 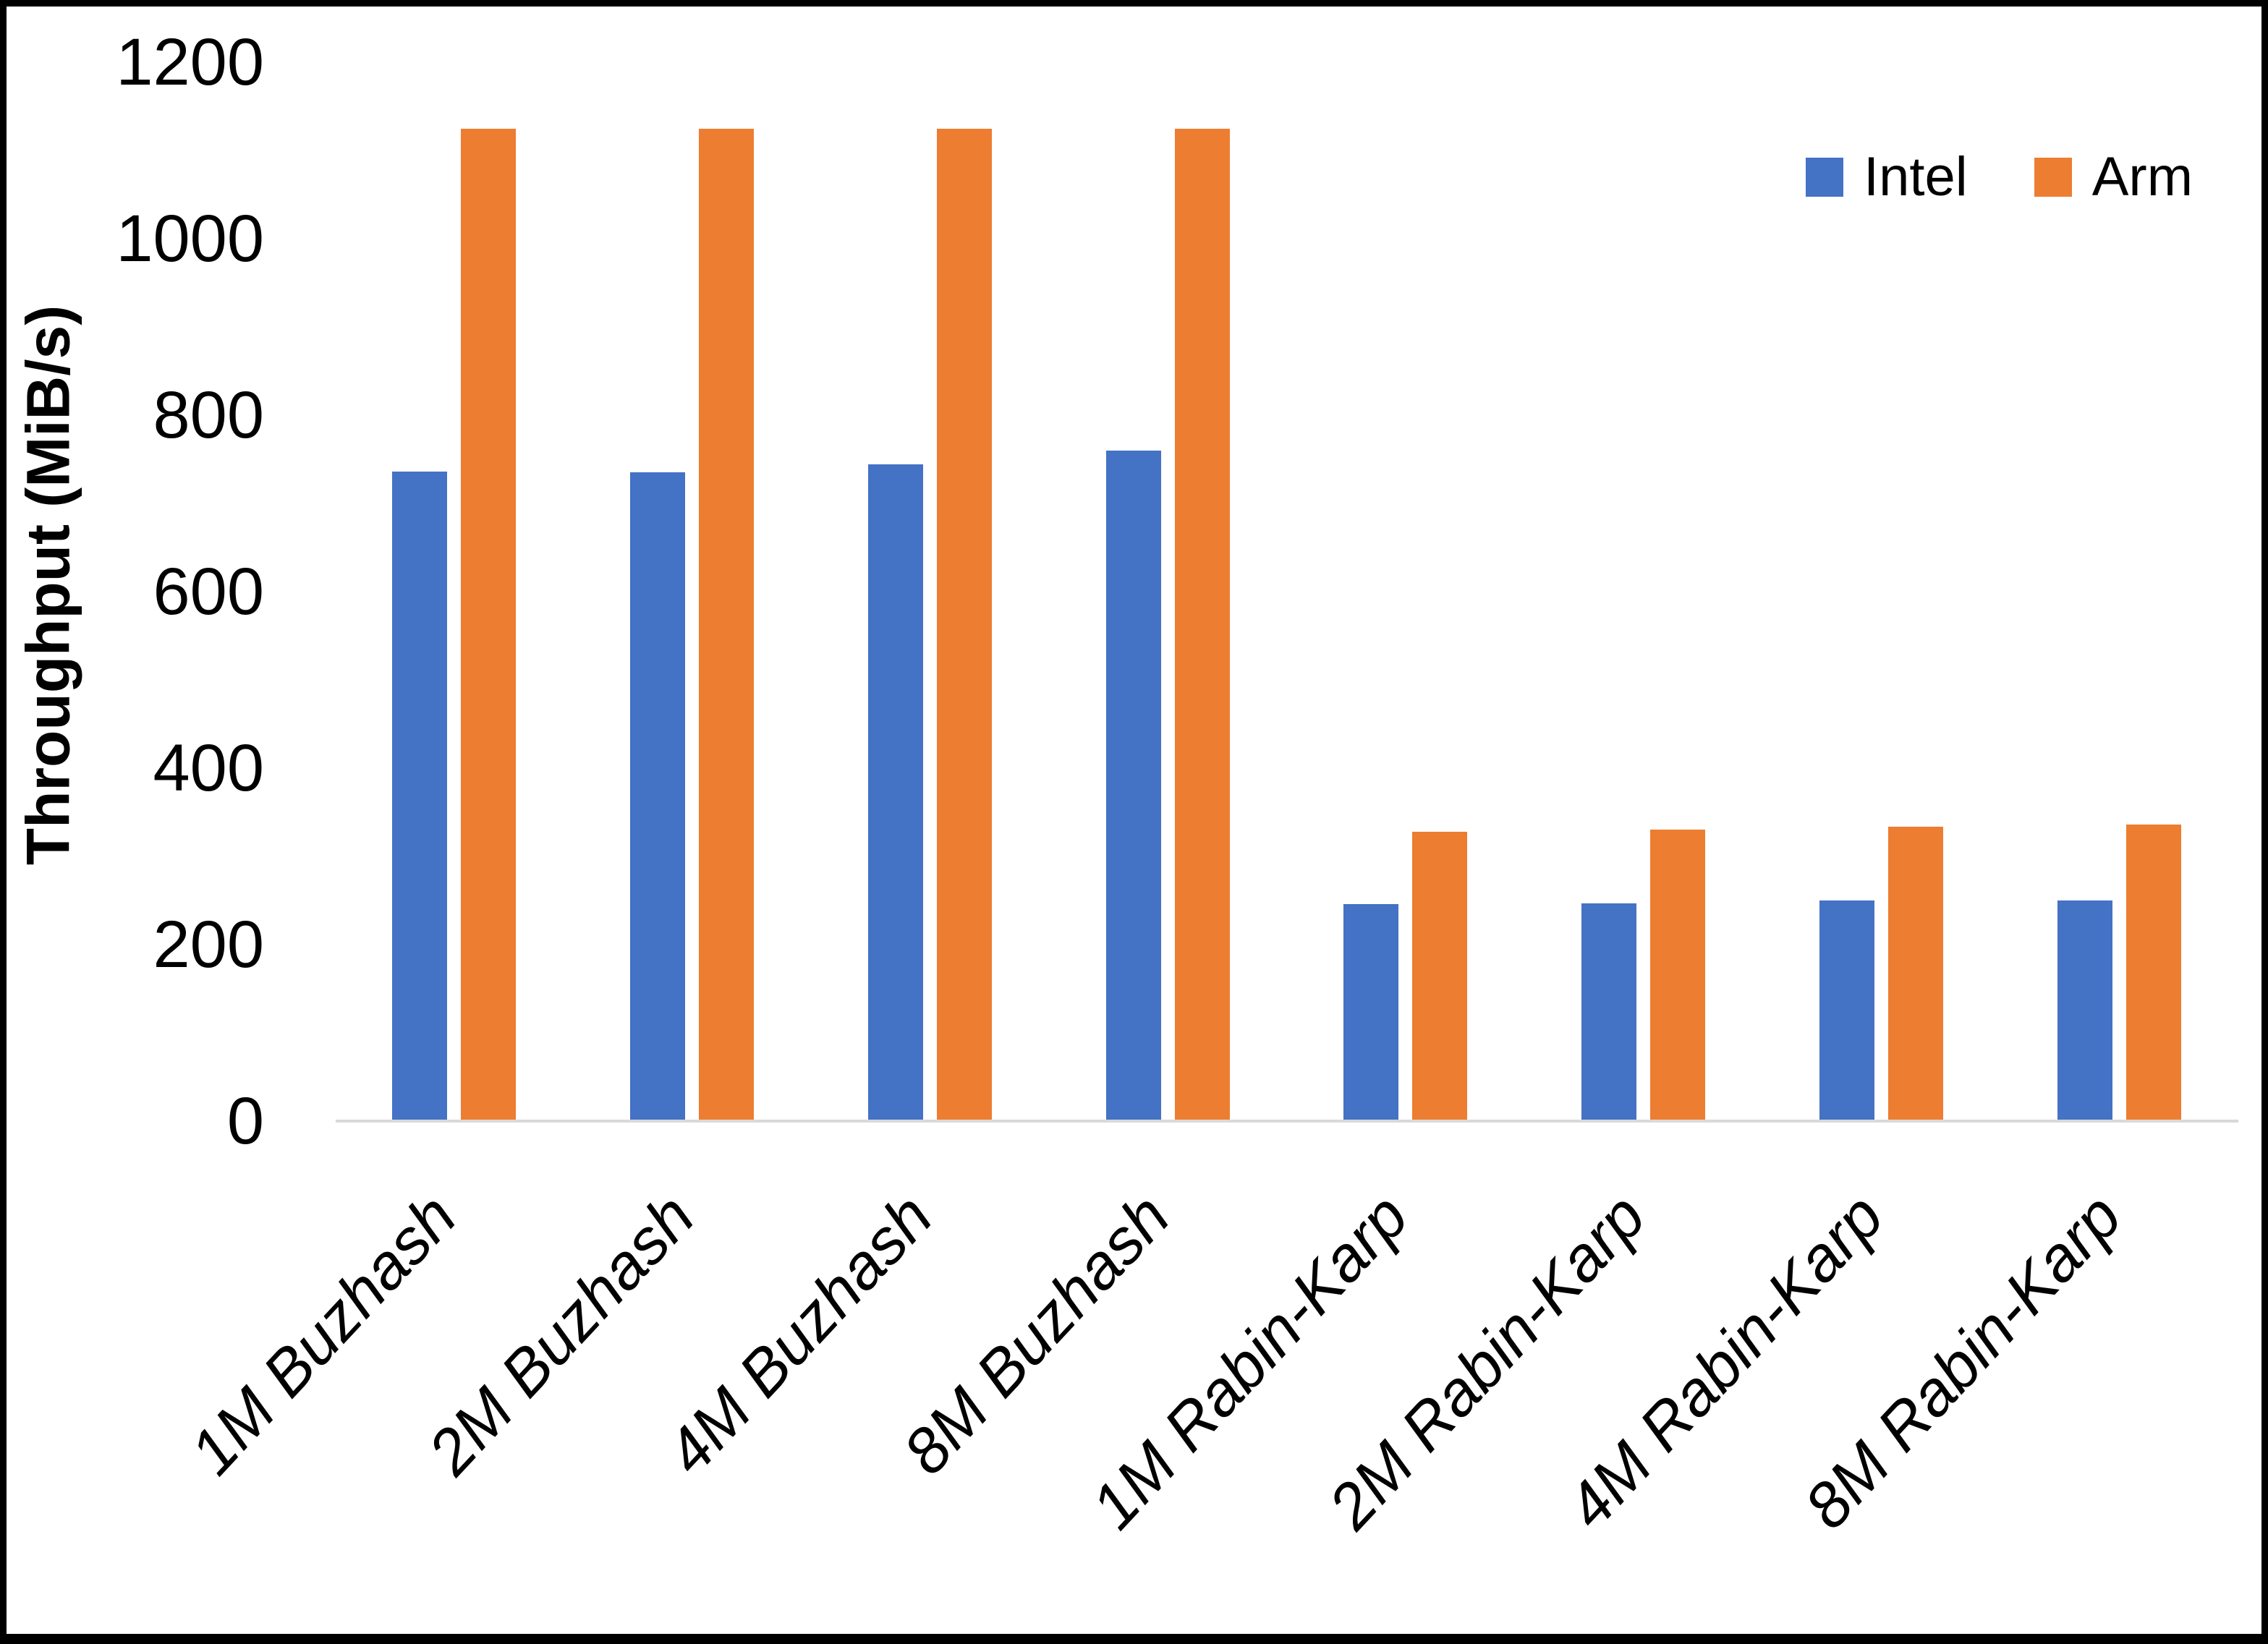 What do you see at coordinates (1287, 1121) in the screenshot?
I see `x-axis-line` at bounding box center [1287, 1121].